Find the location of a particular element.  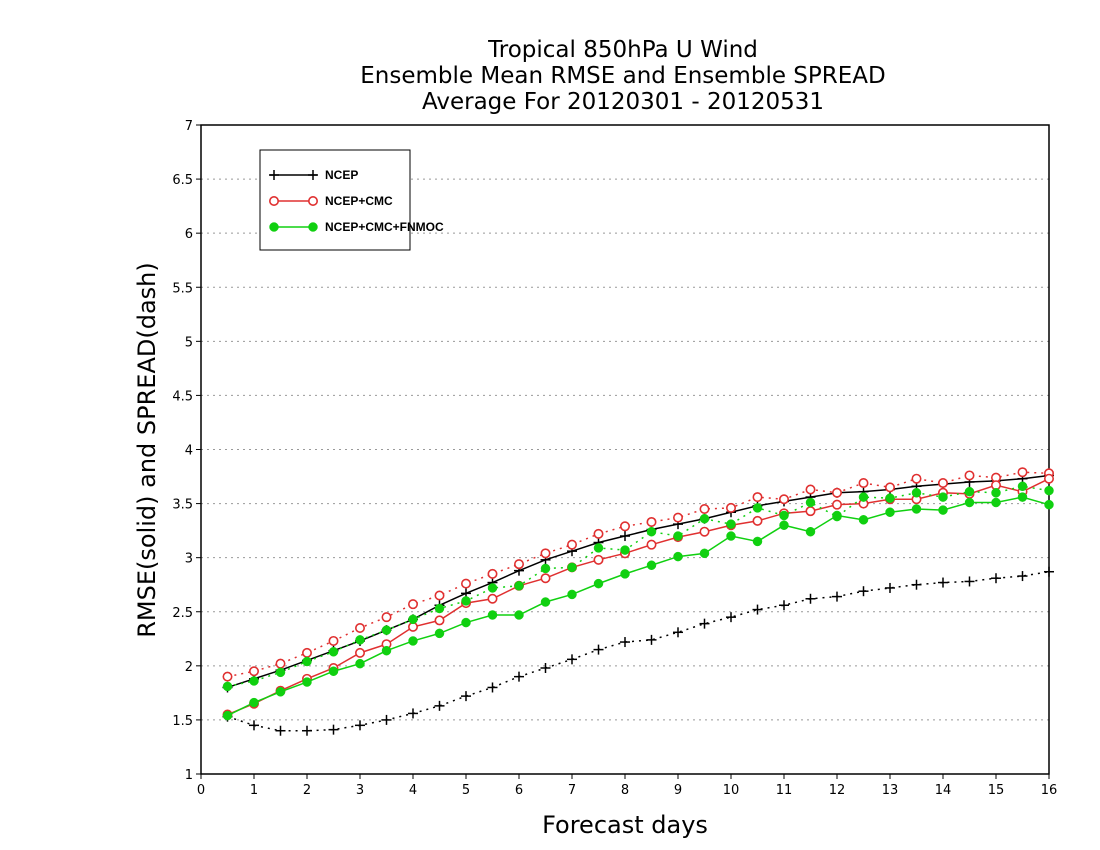

x-tick-label: 7 is located at coordinates (572, 790).